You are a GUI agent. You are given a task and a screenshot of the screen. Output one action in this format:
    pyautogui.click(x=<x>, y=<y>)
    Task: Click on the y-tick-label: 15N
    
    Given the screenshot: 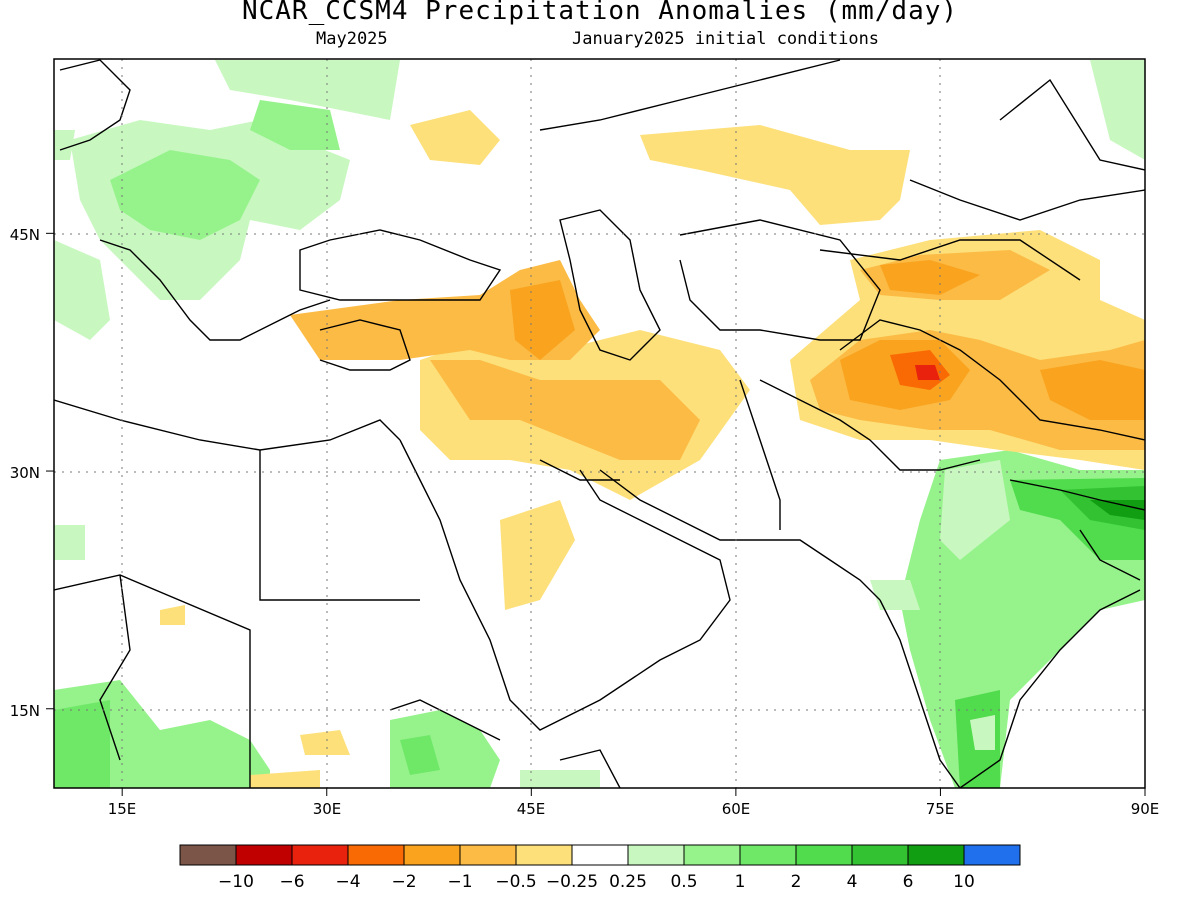 What is the action you would take?
    pyautogui.click(x=25, y=711)
    